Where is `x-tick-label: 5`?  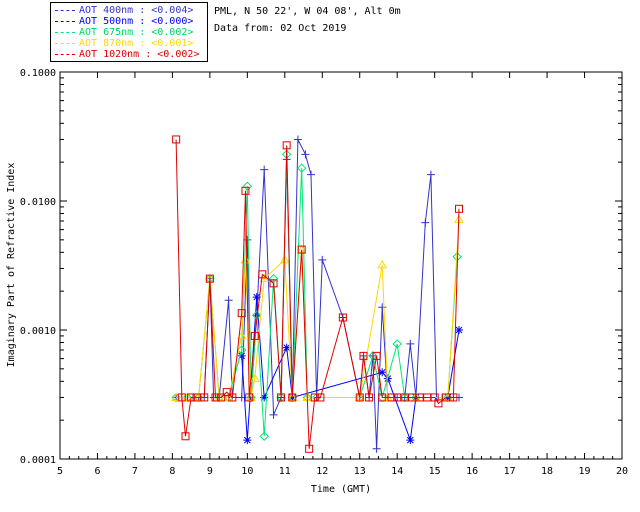 x-tick-label: 5 is located at coordinates (60, 471).